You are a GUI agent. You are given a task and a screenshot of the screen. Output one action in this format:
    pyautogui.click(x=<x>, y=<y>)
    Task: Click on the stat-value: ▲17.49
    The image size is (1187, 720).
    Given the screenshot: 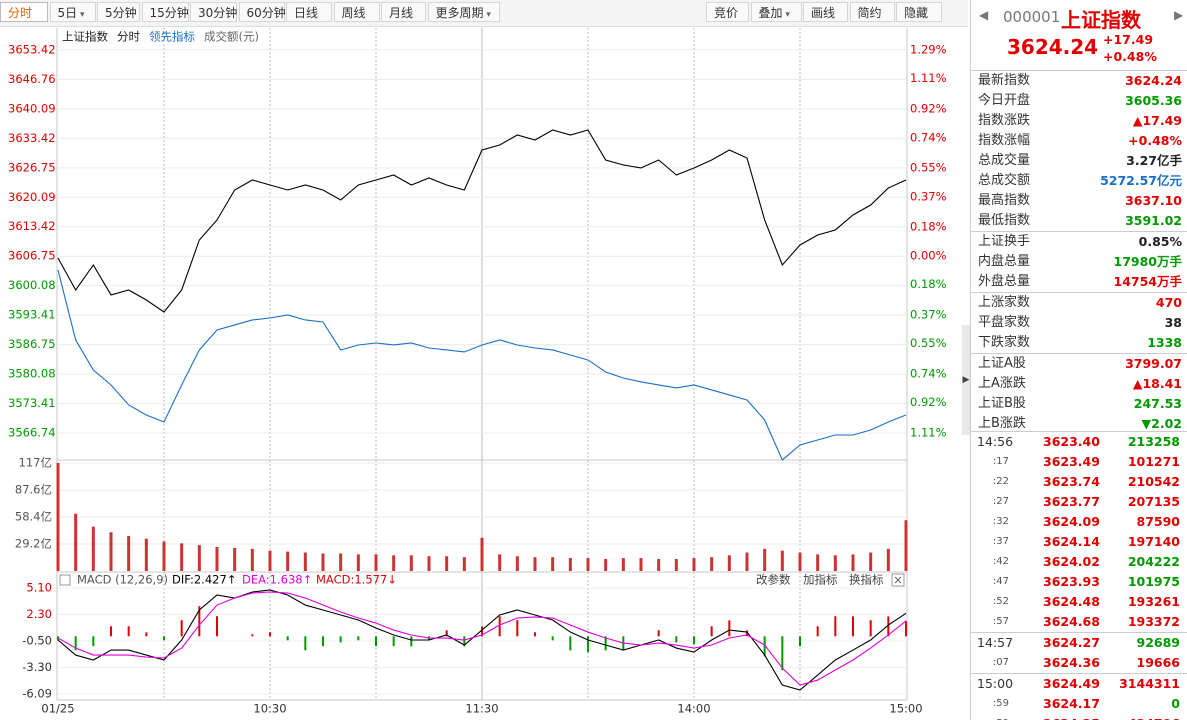 What is the action you would take?
    pyautogui.click(x=1157, y=120)
    